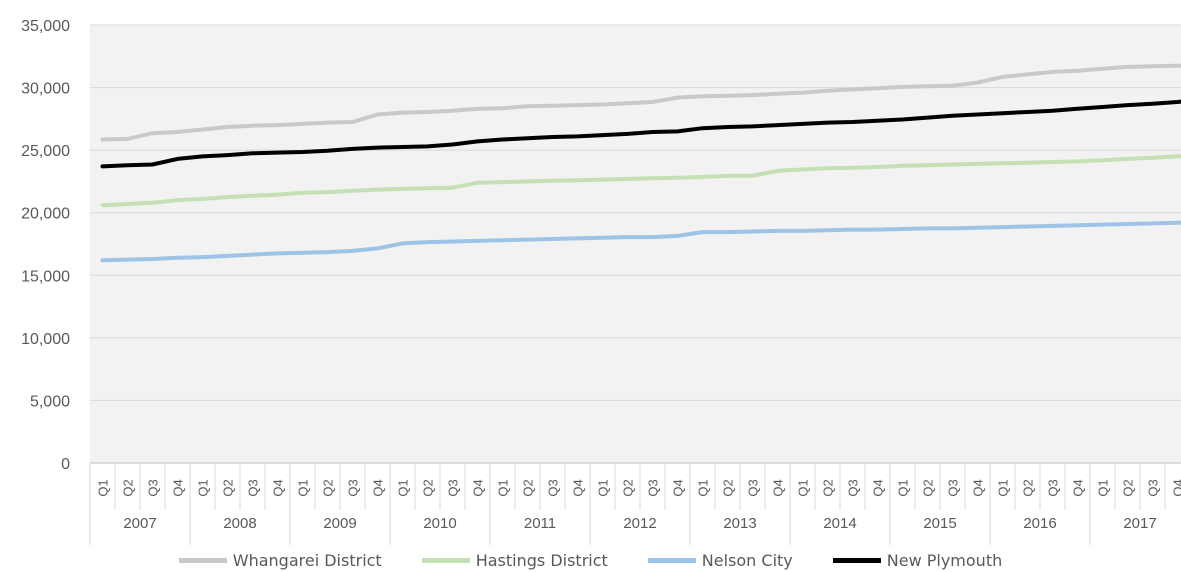  Describe the element at coordinates (65, 464) in the screenshot. I see `y-tick-label: 0` at that location.